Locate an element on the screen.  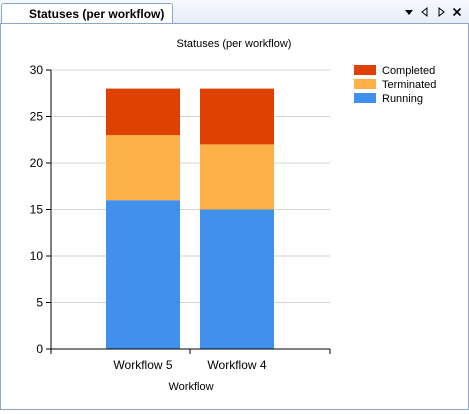
x-axis-label: Workflow is located at coordinates (190, 387).